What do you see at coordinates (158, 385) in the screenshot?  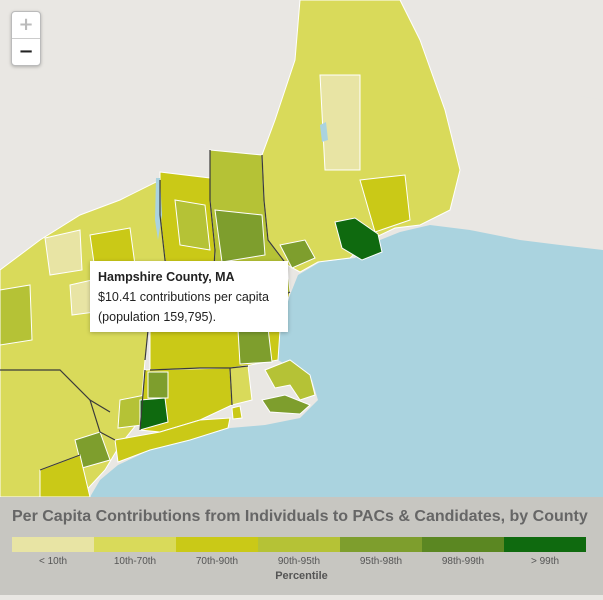 I see `ct-county-mid` at bounding box center [158, 385].